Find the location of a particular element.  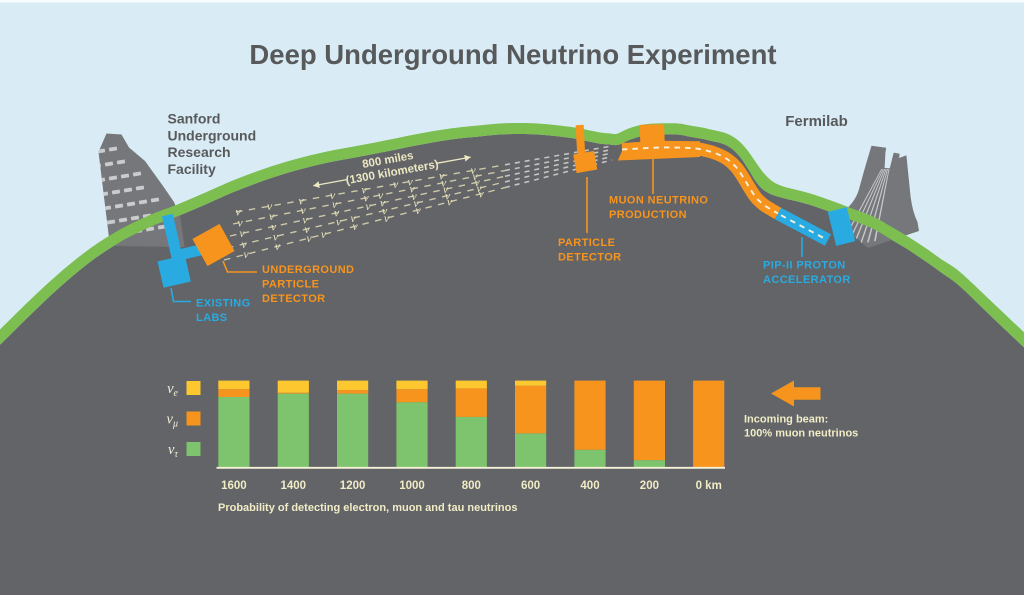

far-site-group is located at coordinates (196, 250).